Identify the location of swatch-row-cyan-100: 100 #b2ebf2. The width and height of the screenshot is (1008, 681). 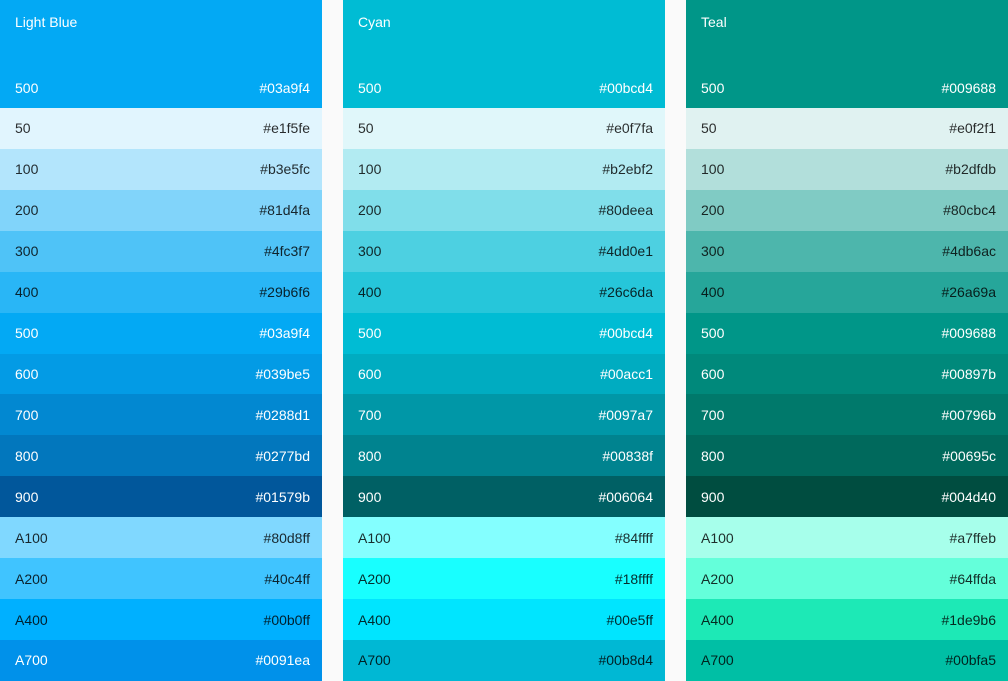
(504, 169).